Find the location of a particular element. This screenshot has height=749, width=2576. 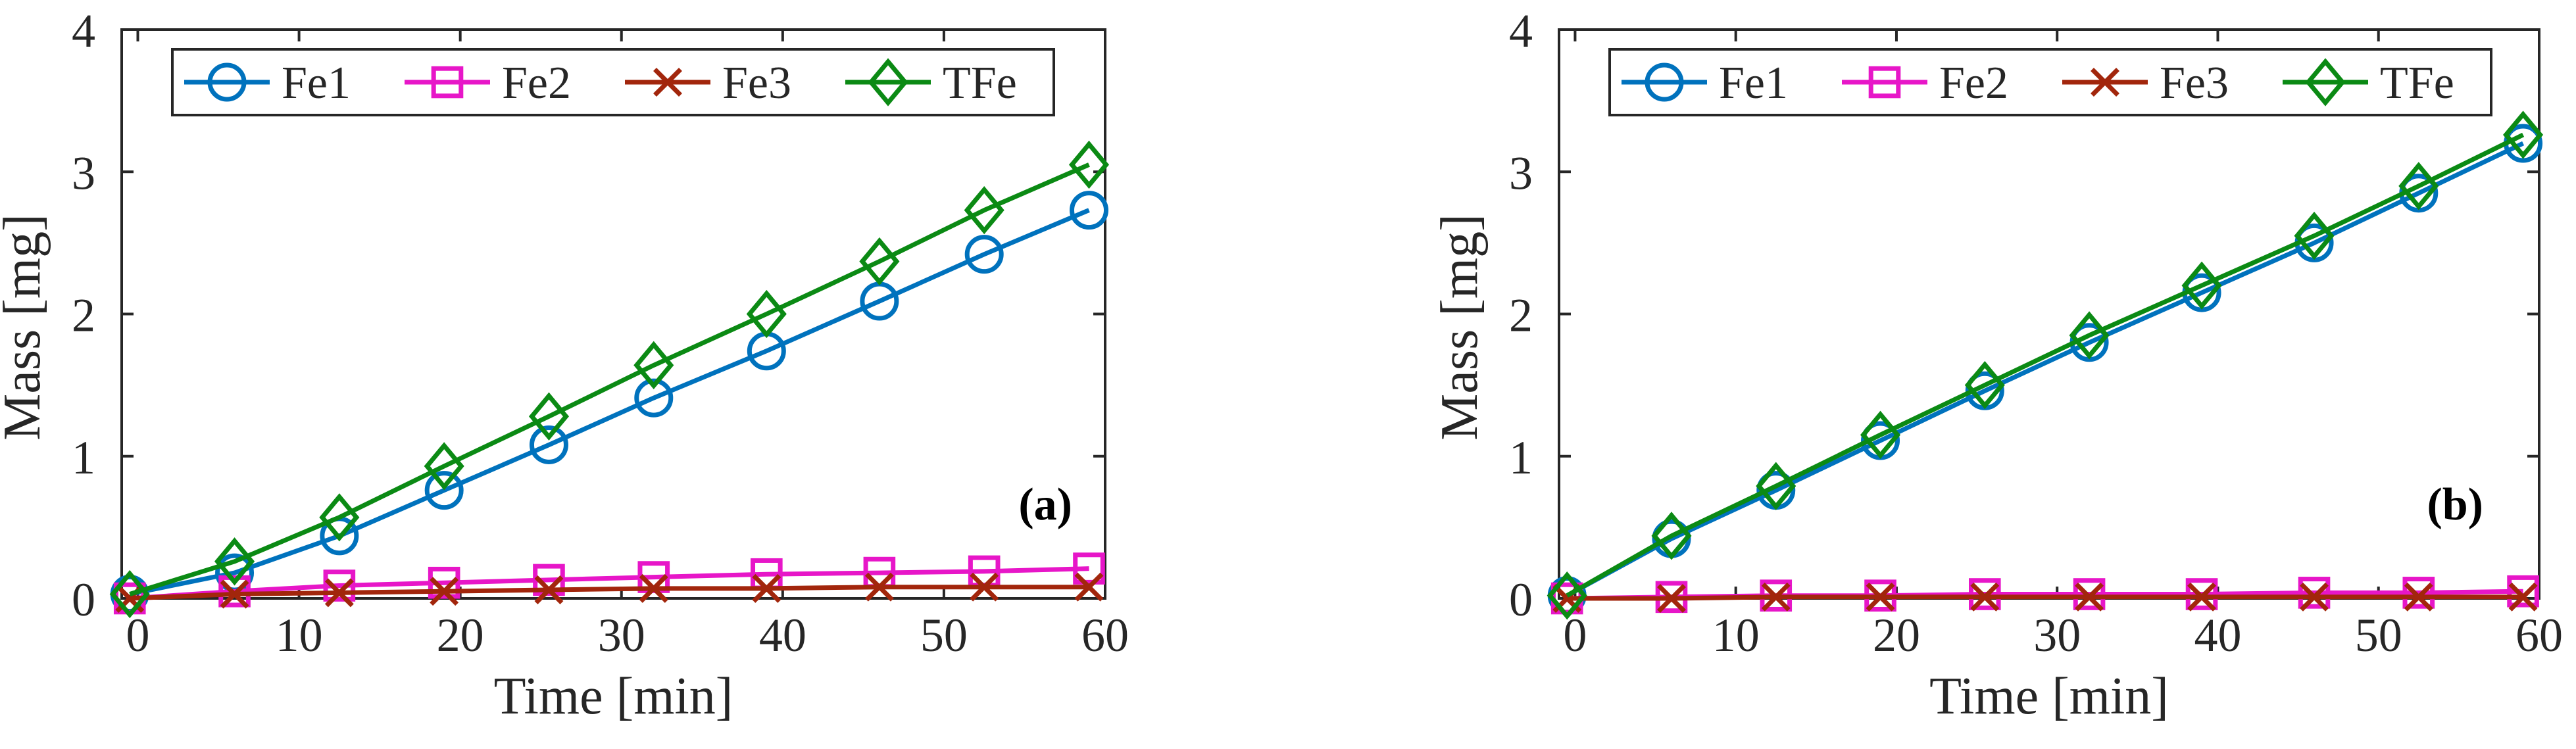

panel-label: (a) is located at coordinates (1045, 504).